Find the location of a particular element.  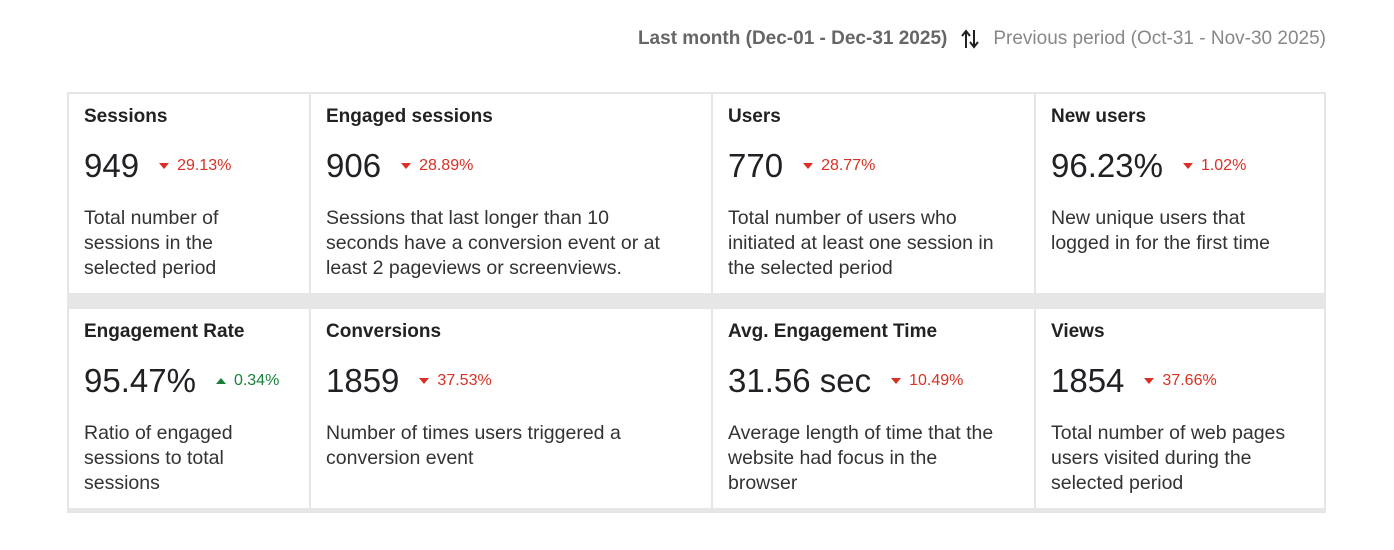

metric-row: 1859 37.53% is located at coordinates (511, 381).